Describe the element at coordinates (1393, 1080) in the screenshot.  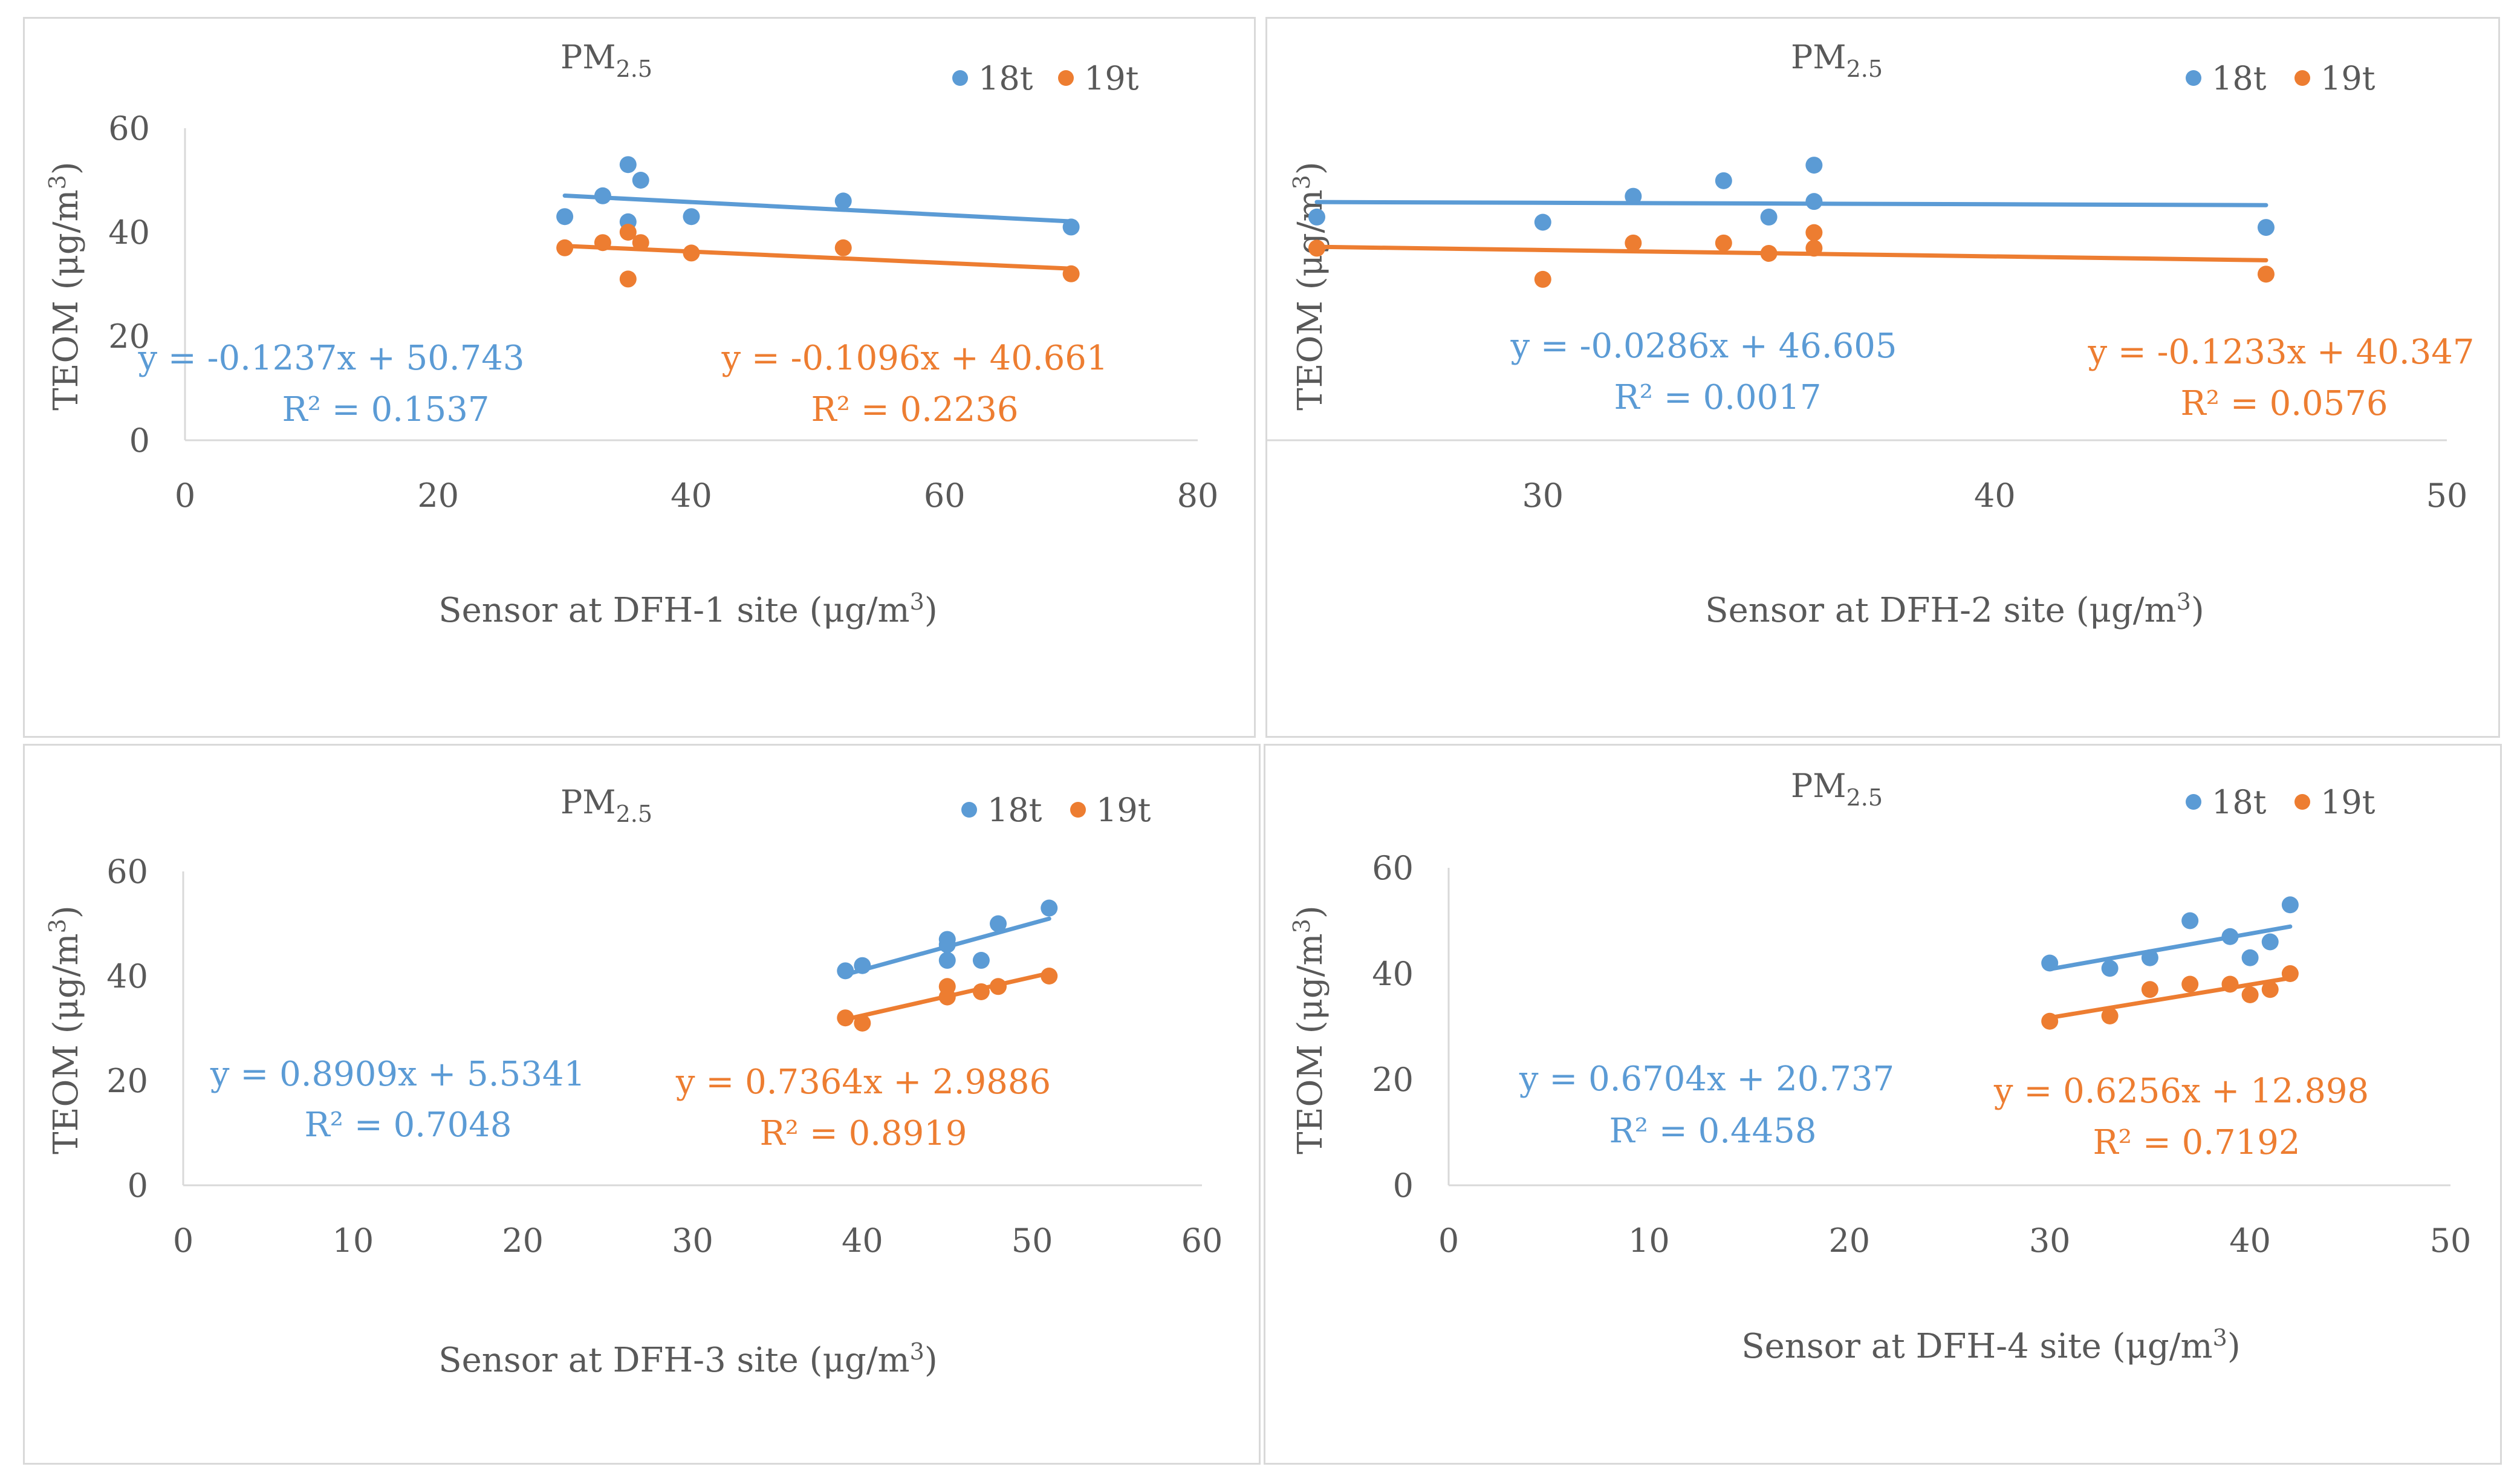
I see `y-tick-label: 20` at that location.